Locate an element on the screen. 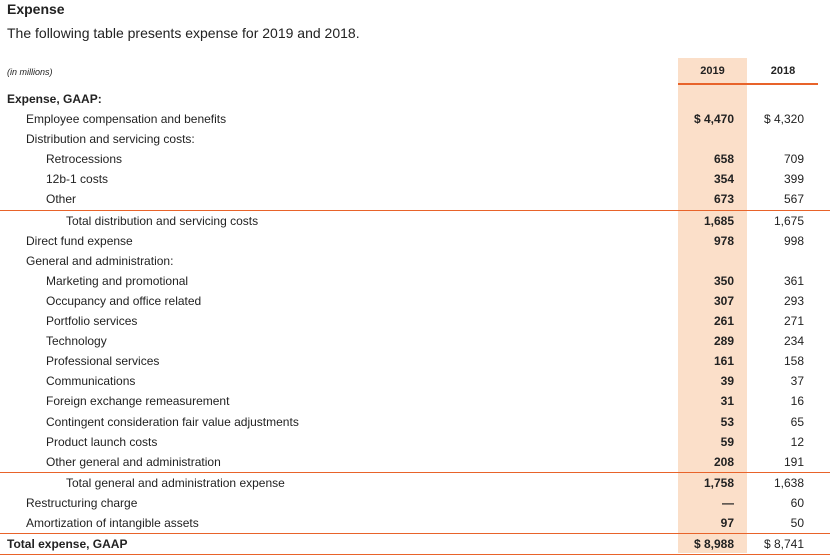  row-label: Professional services is located at coordinates (103, 361).